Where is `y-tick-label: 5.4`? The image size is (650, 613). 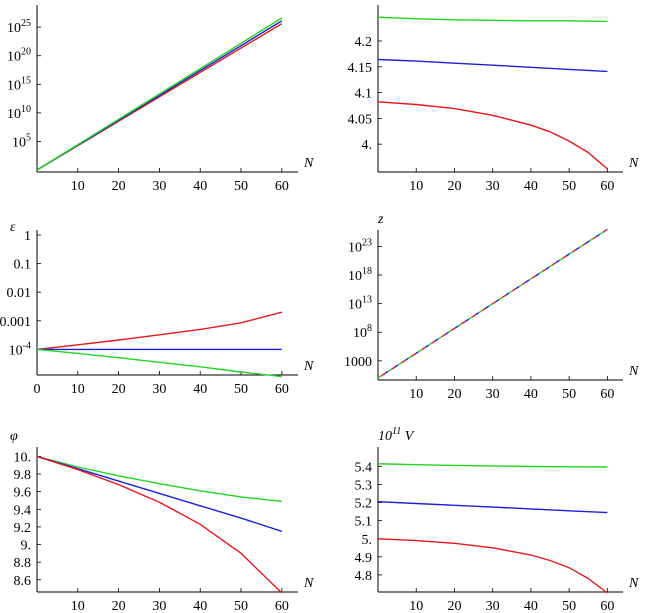 y-tick-label: 5.4 is located at coordinates (364, 467).